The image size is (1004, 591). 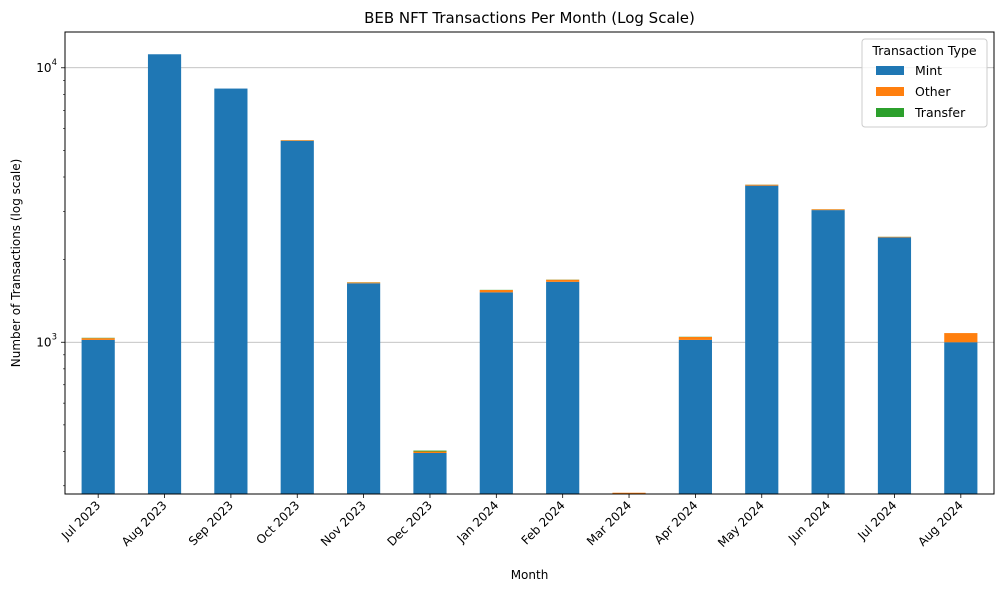 What do you see at coordinates (695, 416) in the screenshot?
I see `bar-mint-apr-2024` at bounding box center [695, 416].